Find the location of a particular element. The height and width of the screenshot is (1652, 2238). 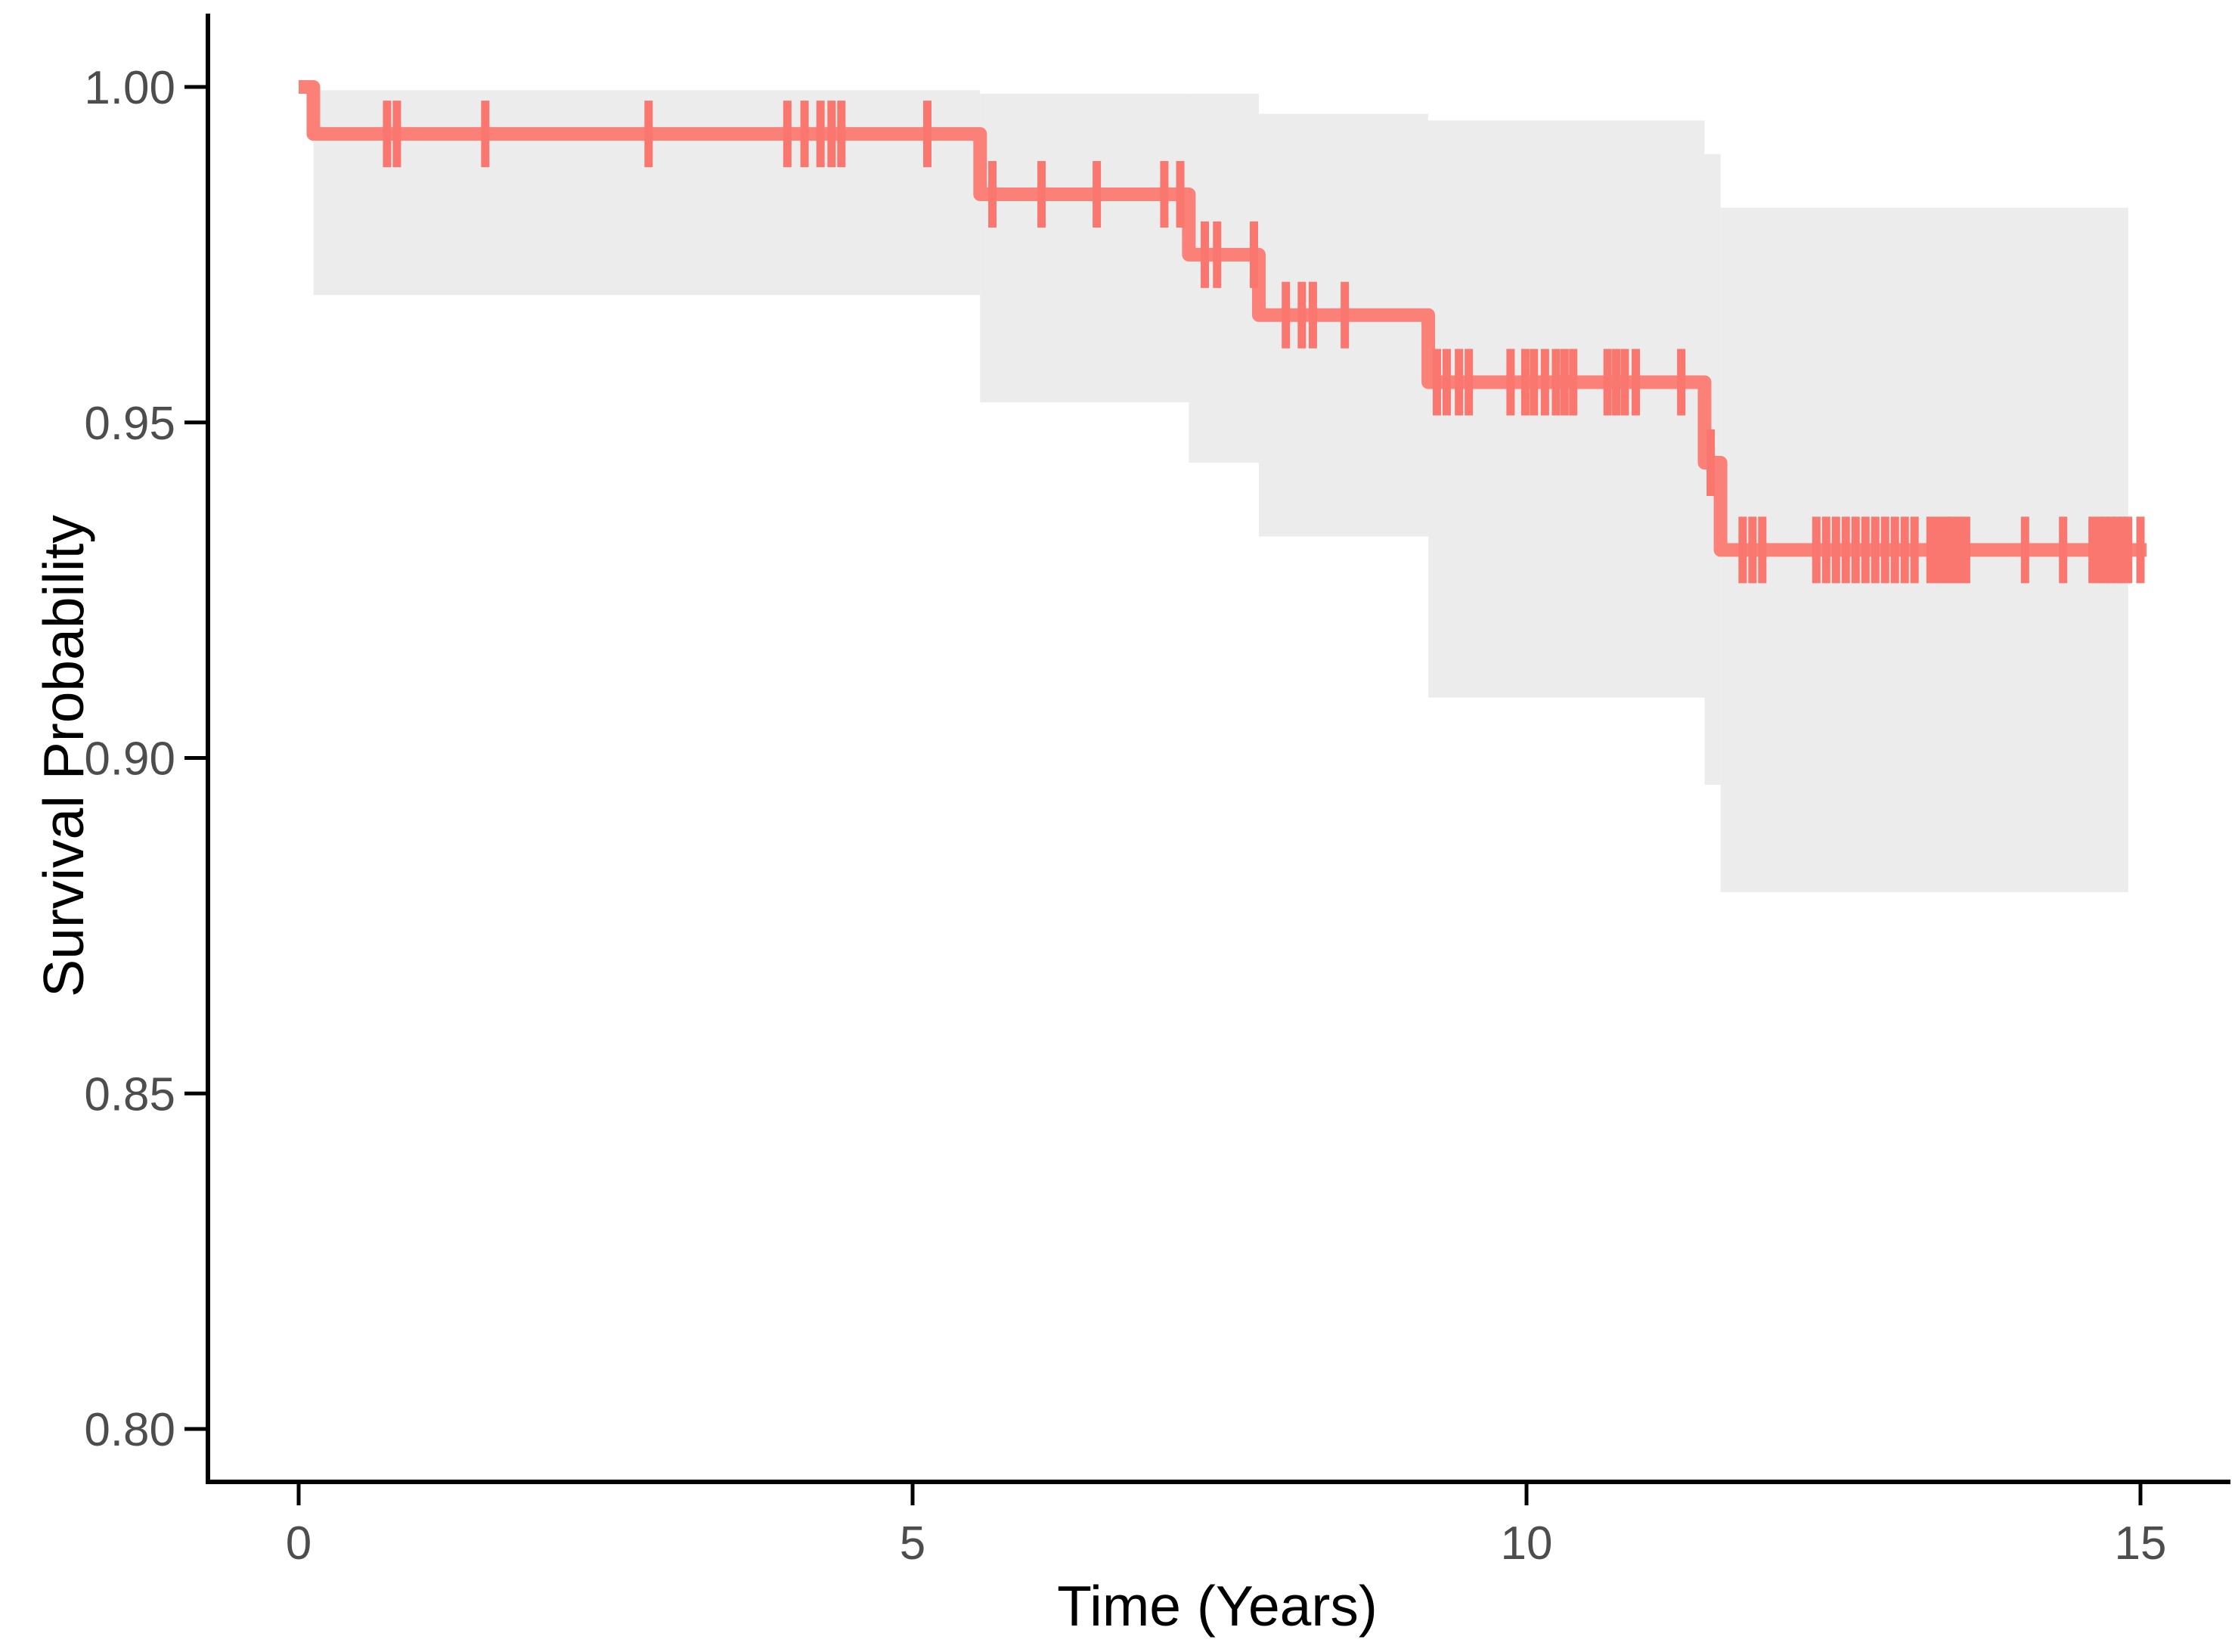

y-tick-label: 0.80 is located at coordinates (129, 1430).